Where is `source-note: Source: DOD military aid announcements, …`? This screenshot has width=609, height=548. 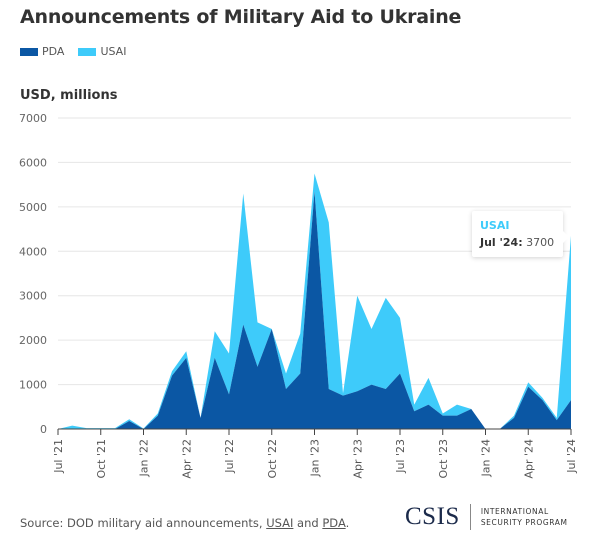
source-note: Source: DOD military aid announcements, … is located at coordinates (184, 523).